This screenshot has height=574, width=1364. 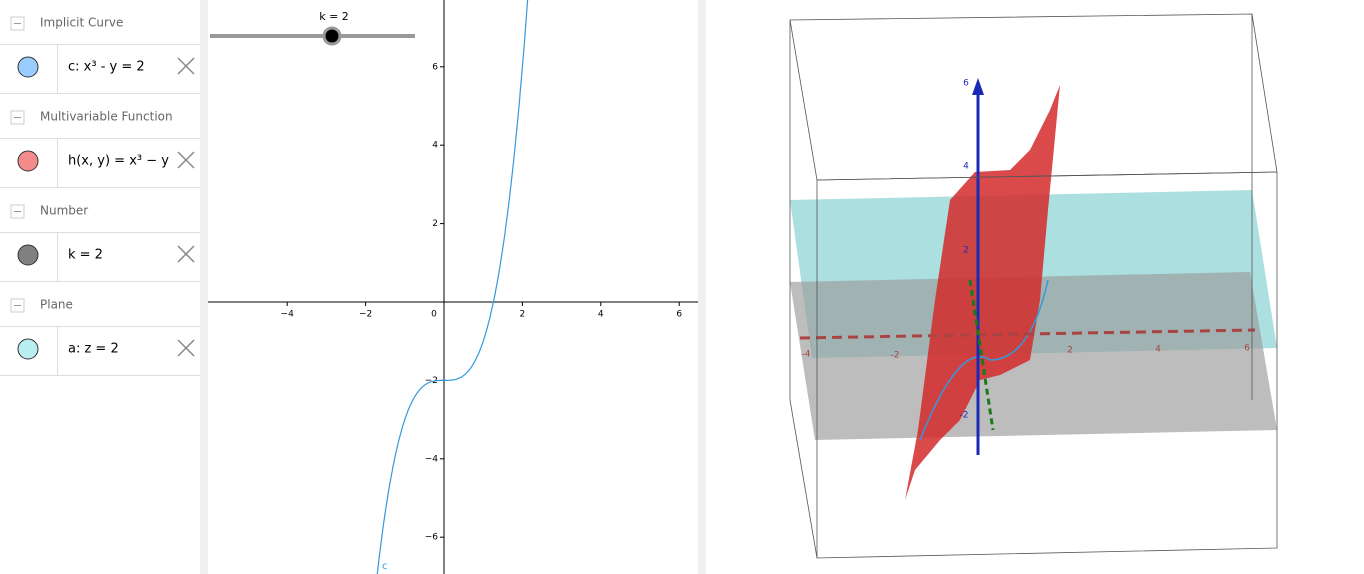 I want to click on z-axis-label: -2, so click(x=964, y=416).